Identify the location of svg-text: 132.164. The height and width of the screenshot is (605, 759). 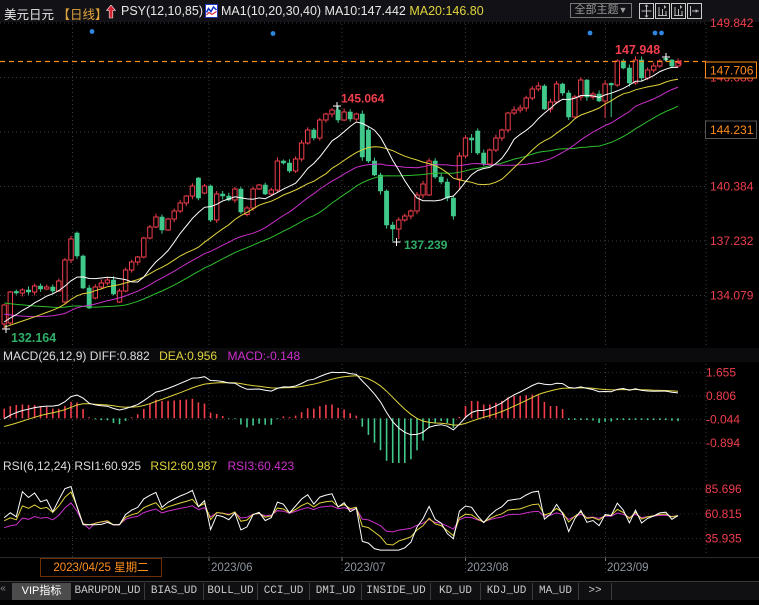
(33, 338).